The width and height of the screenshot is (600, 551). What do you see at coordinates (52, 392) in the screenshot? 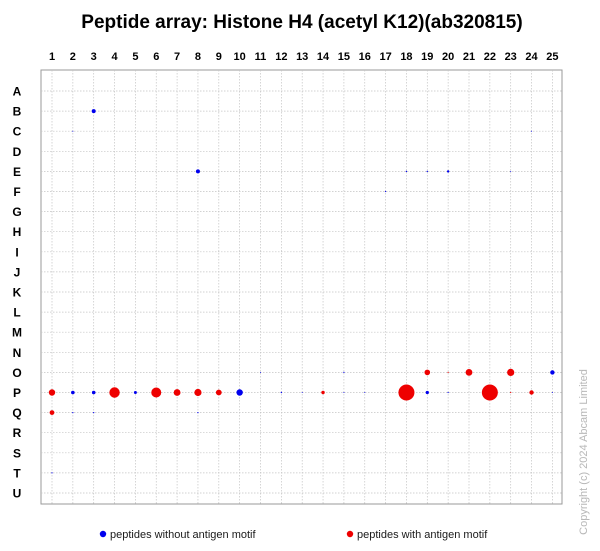
I see `point-with-motif-P1` at bounding box center [52, 392].